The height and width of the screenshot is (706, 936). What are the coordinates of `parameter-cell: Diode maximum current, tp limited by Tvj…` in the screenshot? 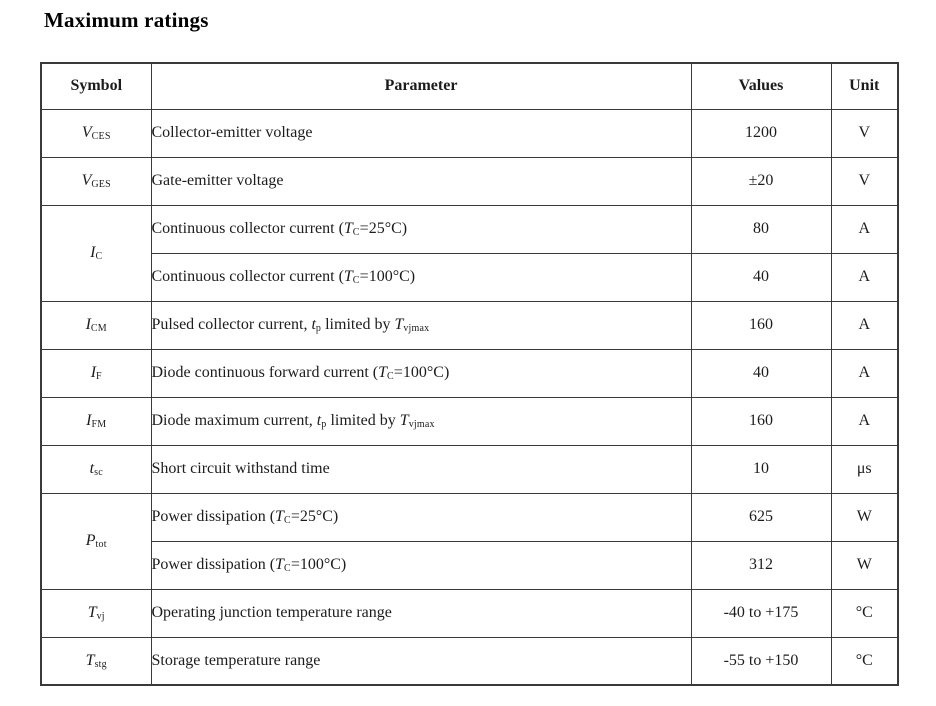 It's located at (421, 421).